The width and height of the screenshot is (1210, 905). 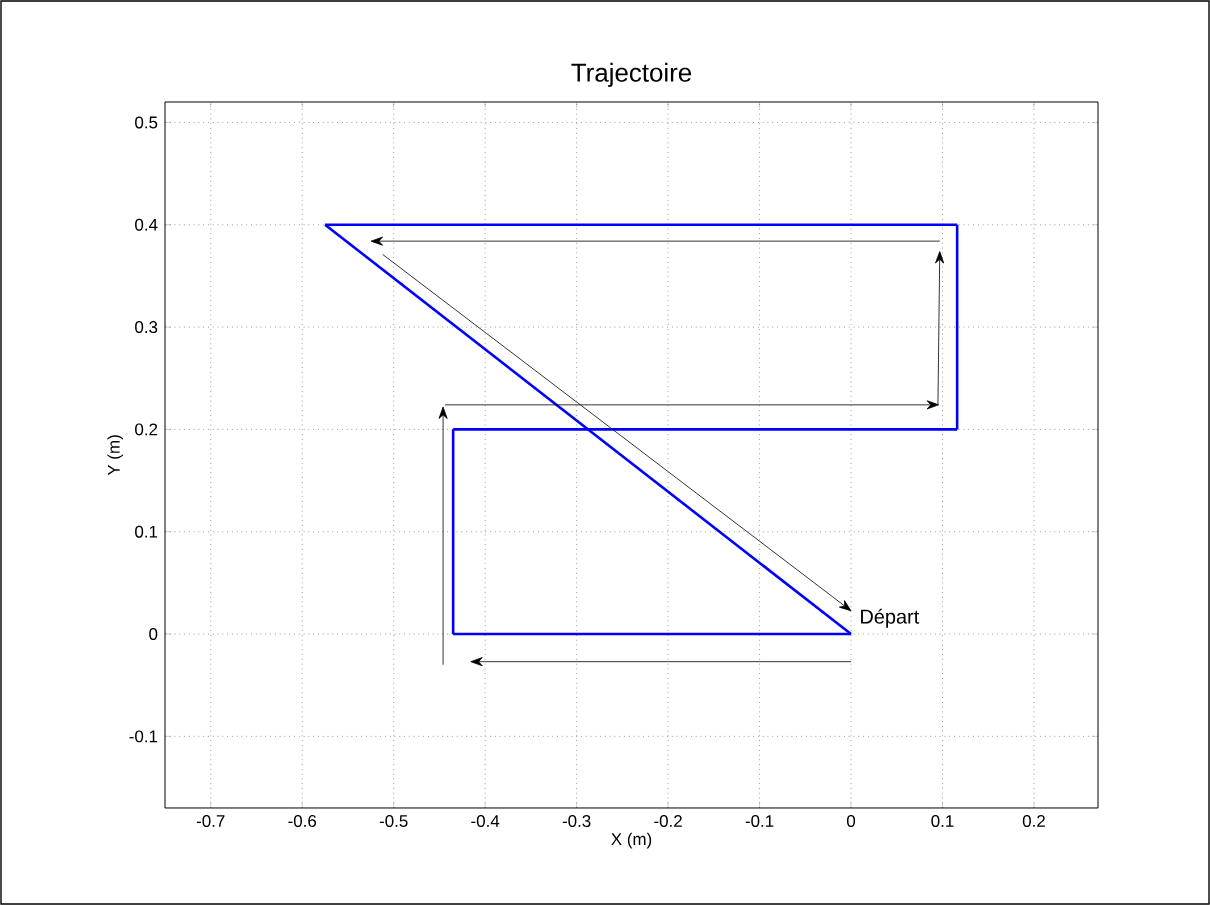 What do you see at coordinates (485, 821) in the screenshot?
I see `x-tick-label: -0.4` at bounding box center [485, 821].